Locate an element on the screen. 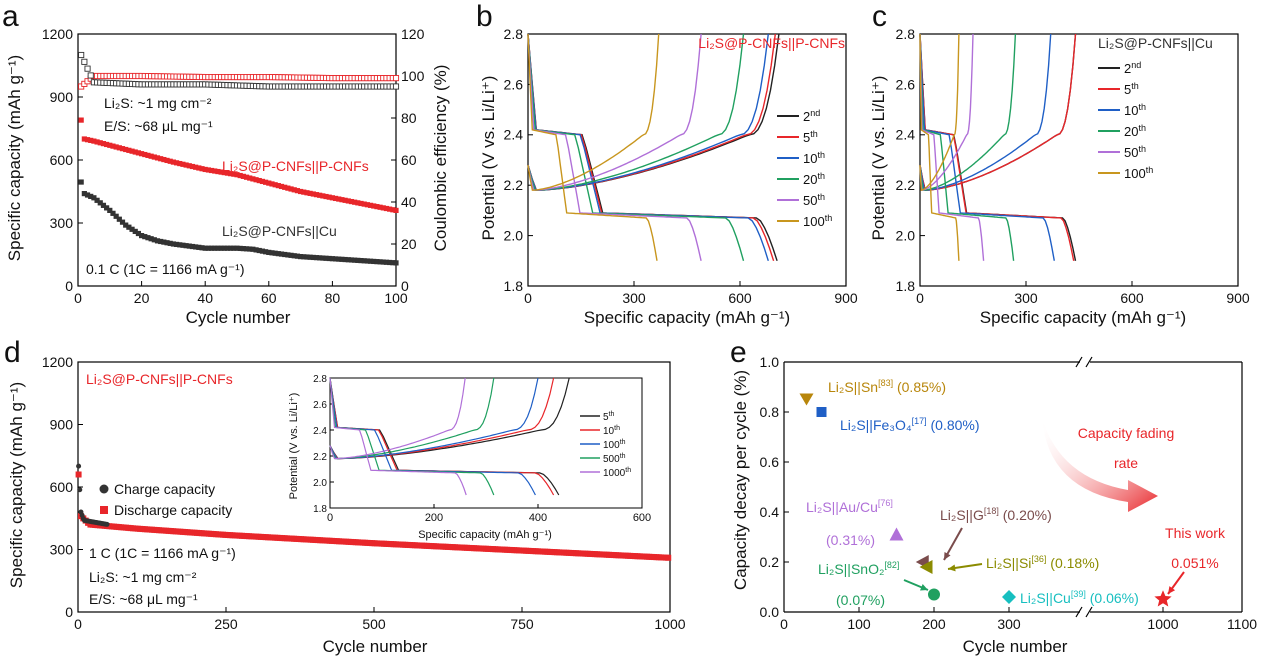  panel-d-inset-ytick-label: 2.6 is located at coordinates (320, 405).